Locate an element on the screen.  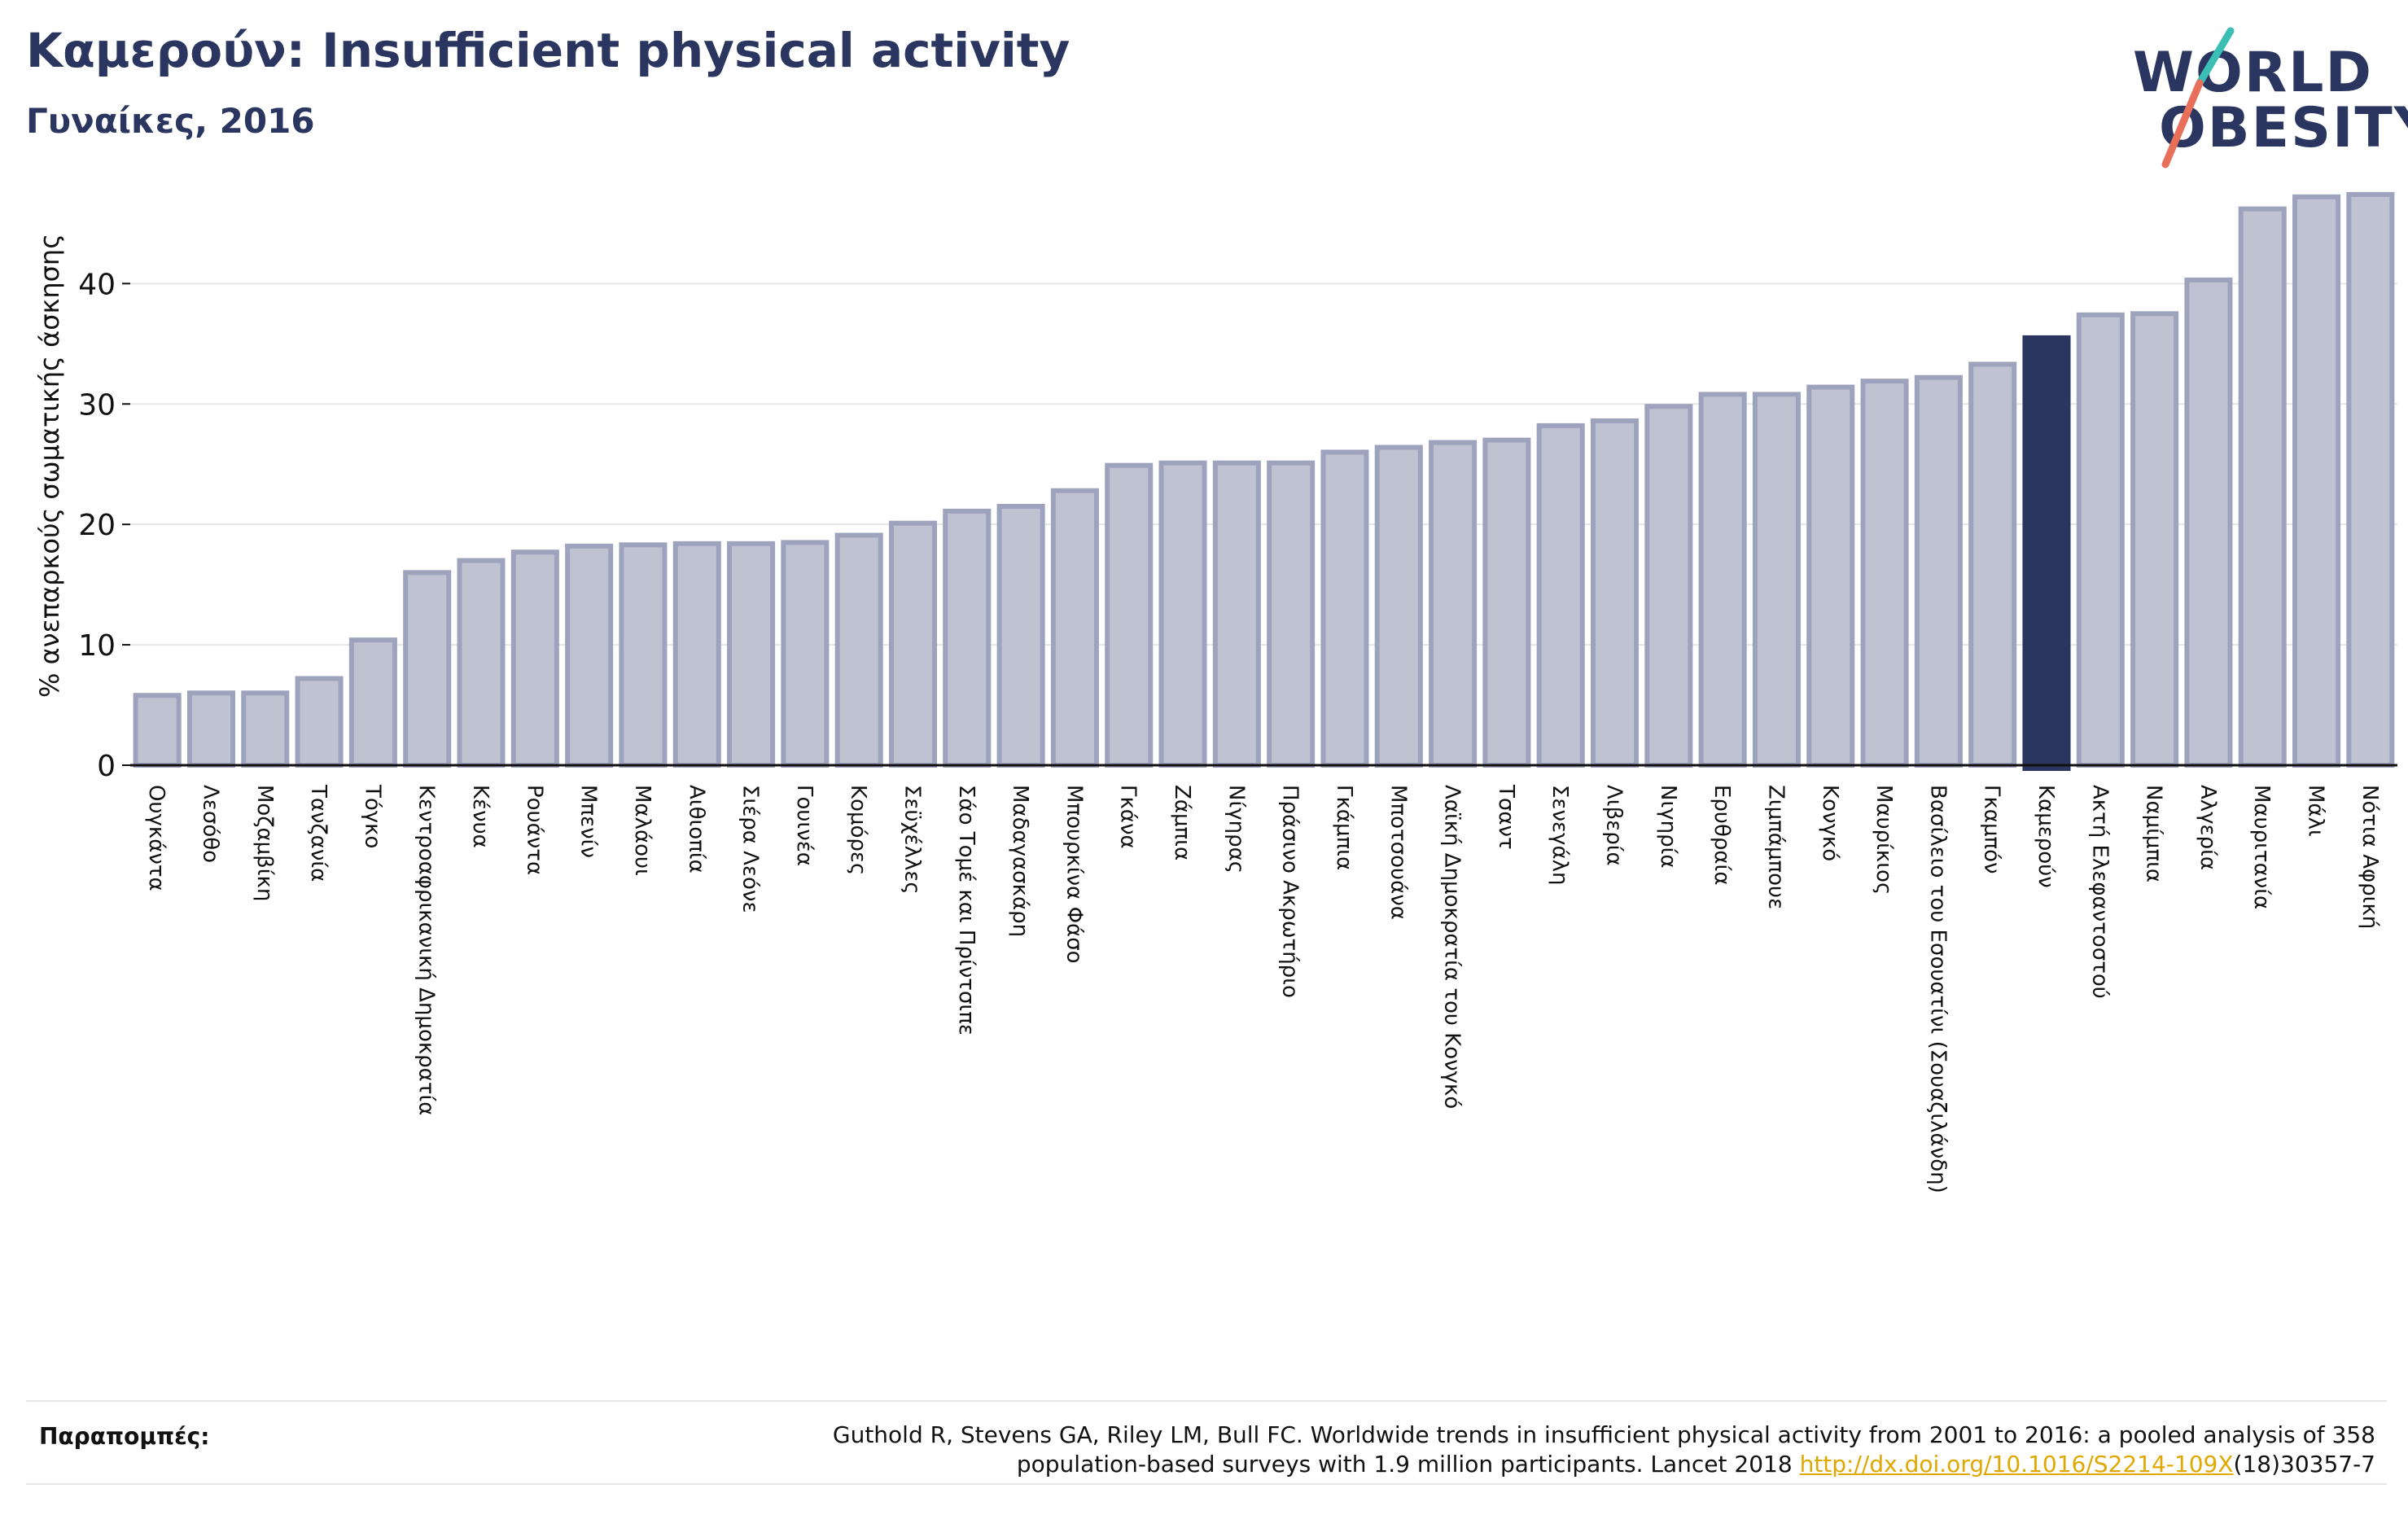
chart-title: Καμερούν: Insufficient physical activity is located at coordinates (548, 50).